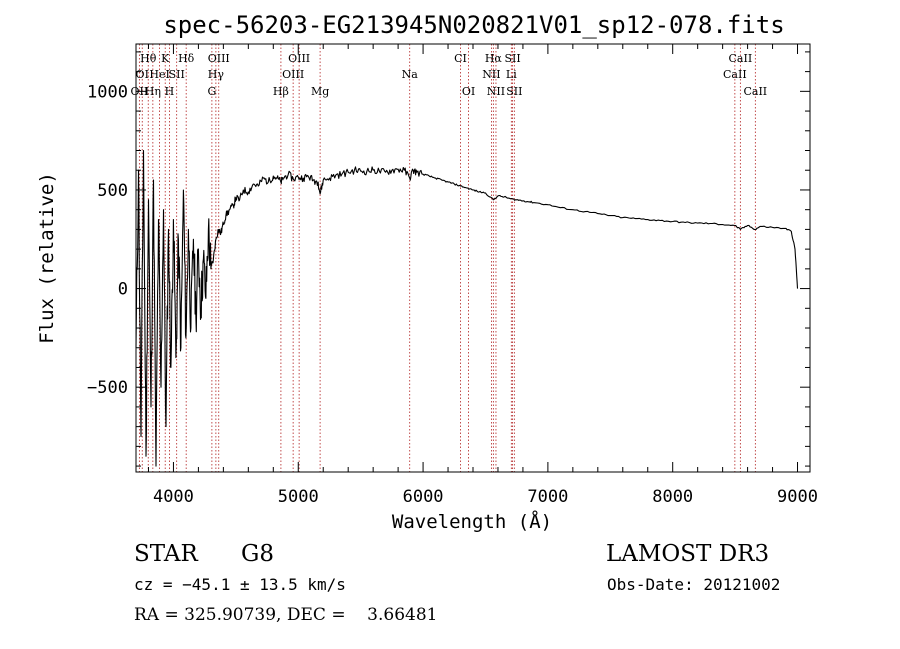 Image resolution: width=900 pixels, height=649 pixels. Describe the element at coordinates (211, 91) in the screenshot. I see `marker-label: G` at that location.